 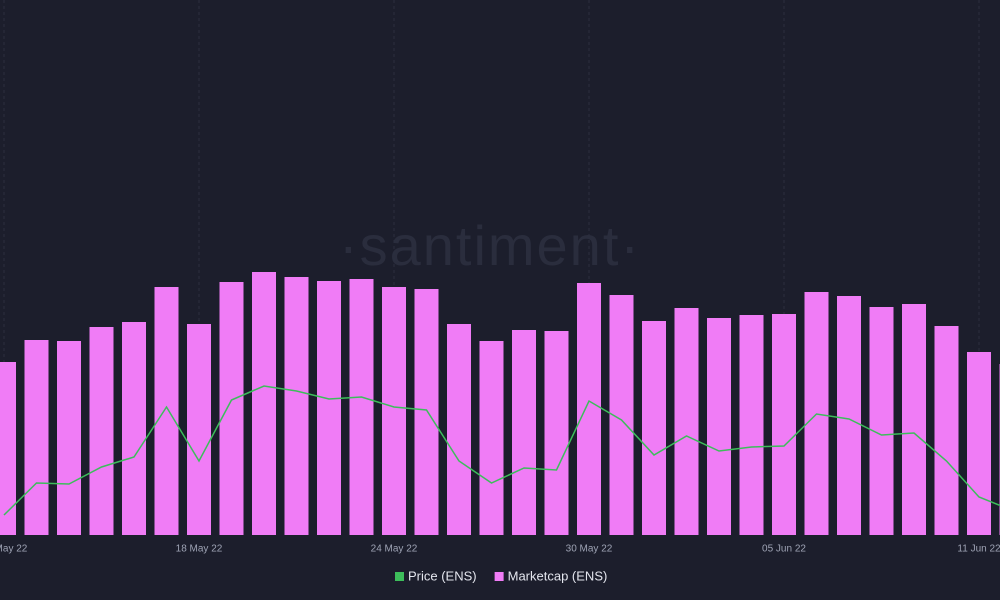 What do you see at coordinates (558, 575) in the screenshot?
I see `legend-label: Marketcap (ENS)` at bounding box center [558, 575].